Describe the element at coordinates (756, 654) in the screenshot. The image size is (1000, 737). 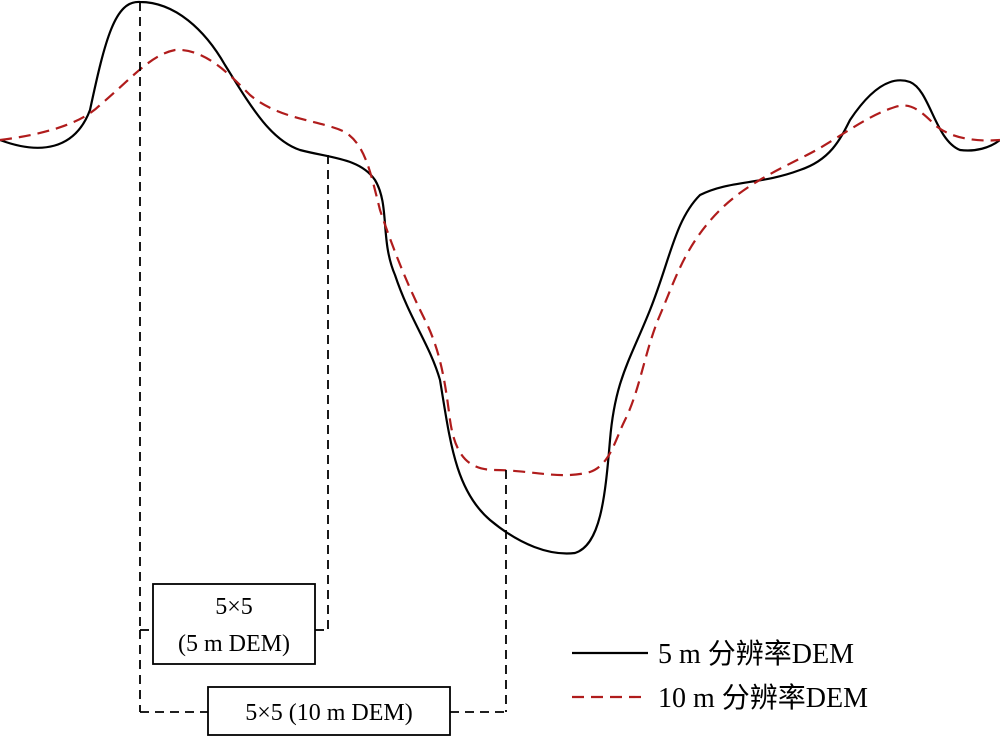
I see `legend-label-5m: 5 m 分辨率DEM` at that location.